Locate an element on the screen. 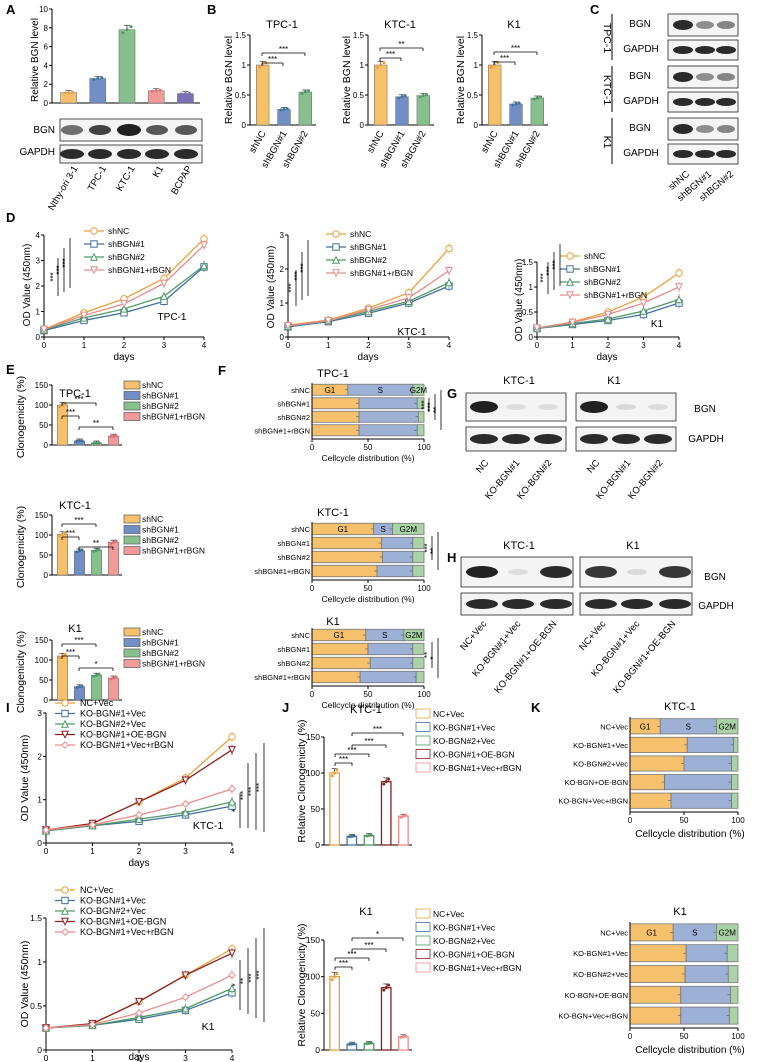 The image size is (760, 1062). y-tick-label: 2 is located at coordinates (282, 269).